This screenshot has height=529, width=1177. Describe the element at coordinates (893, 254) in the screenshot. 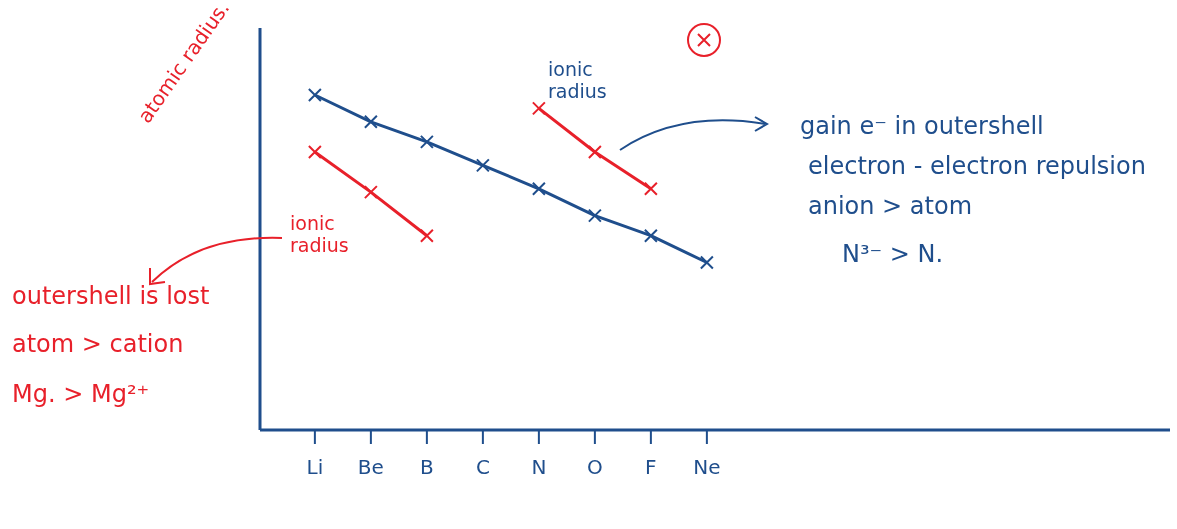

I see `text: N³⁻ > N.` at that location.